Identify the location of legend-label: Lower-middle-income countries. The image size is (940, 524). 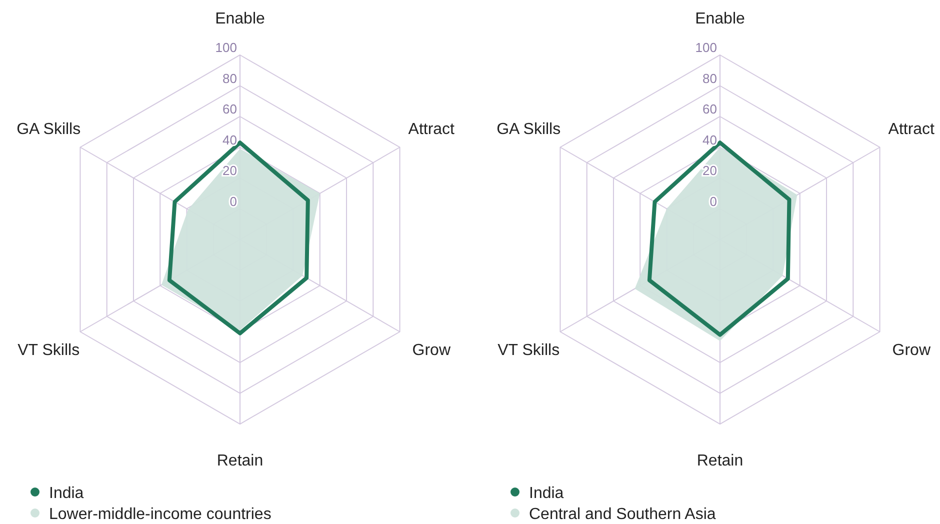
(160, 514).